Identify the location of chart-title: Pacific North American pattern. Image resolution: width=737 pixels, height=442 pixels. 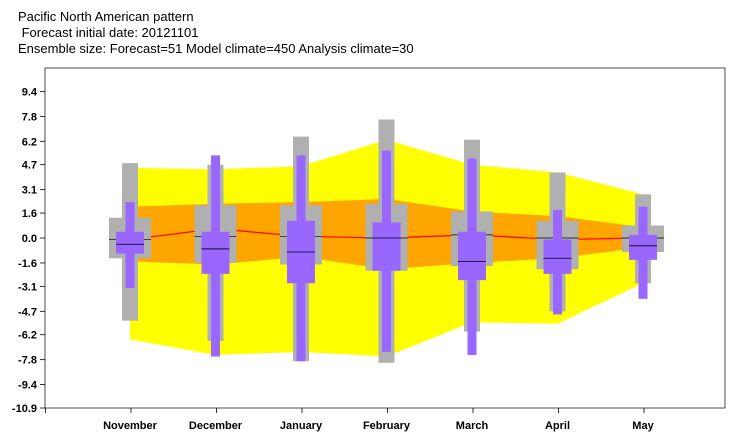
(106, 16).